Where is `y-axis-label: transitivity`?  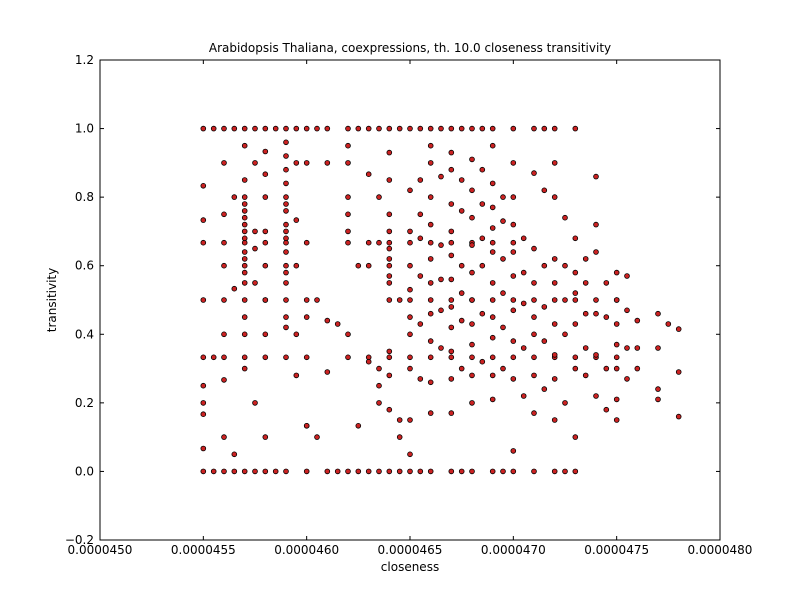
y-axis-label: transitivity is located at coordinates (52, 300).